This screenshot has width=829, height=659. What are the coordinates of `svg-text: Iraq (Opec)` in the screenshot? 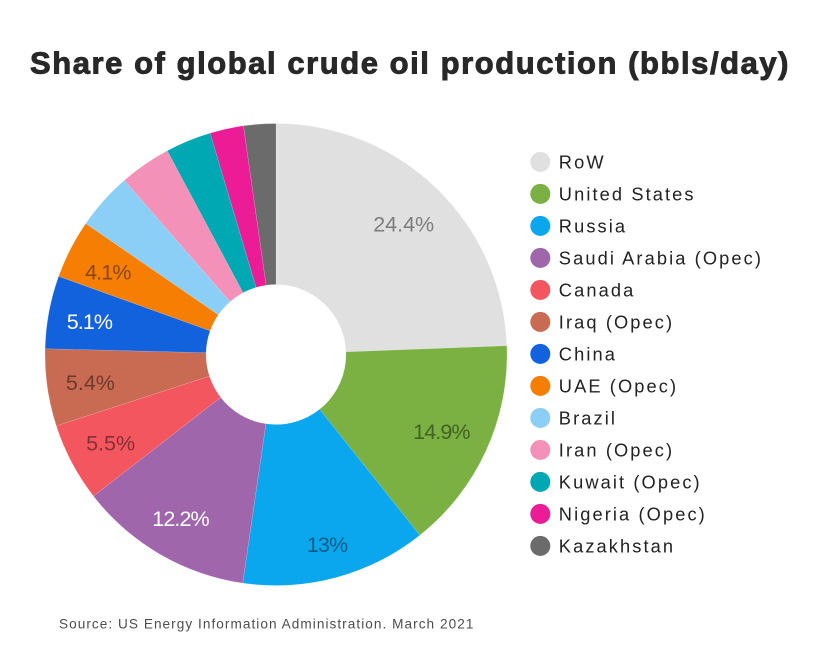 It's located at (616, 322).